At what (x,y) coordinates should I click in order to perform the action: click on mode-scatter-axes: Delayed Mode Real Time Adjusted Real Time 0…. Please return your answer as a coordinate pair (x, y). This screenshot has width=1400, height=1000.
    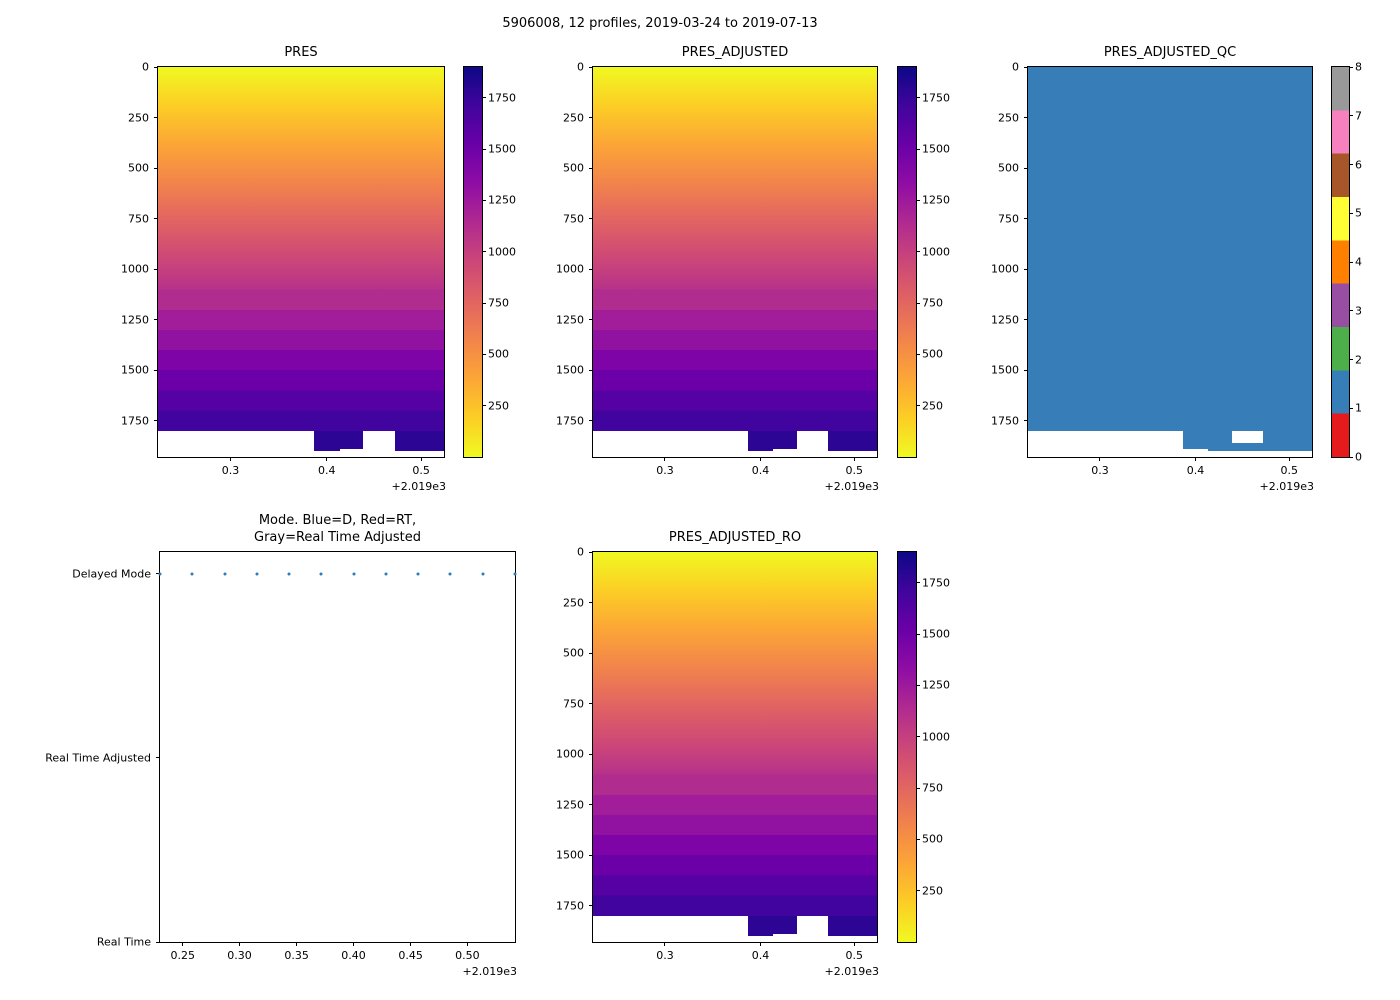
    Looking at the image, I should click on (281, 764).